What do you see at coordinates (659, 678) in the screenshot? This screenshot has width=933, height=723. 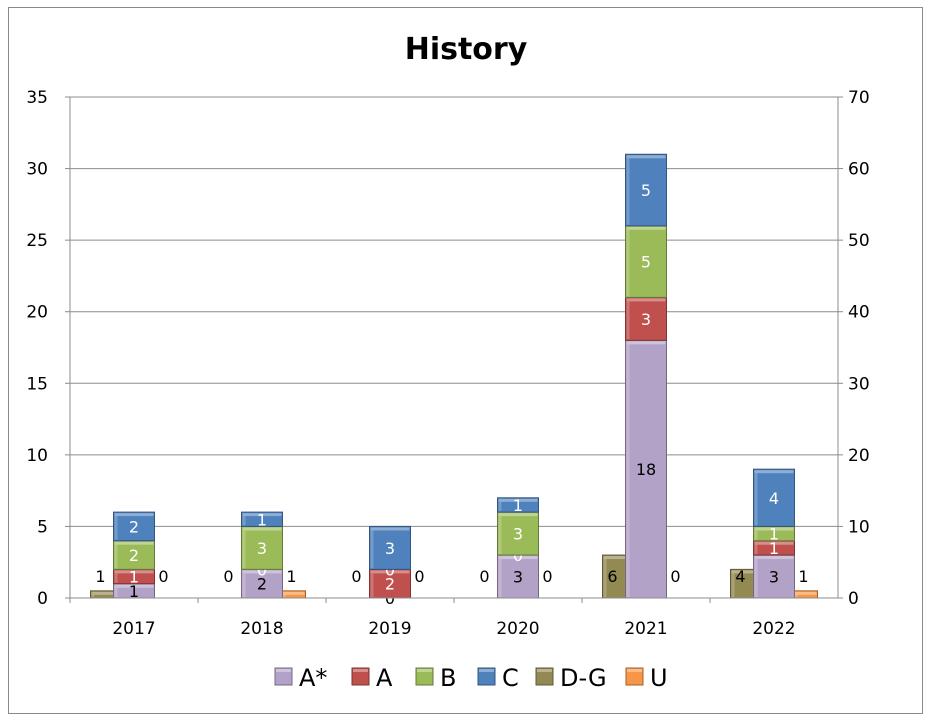 I see `legend-label-u: U` at bounding box center [659, 678].